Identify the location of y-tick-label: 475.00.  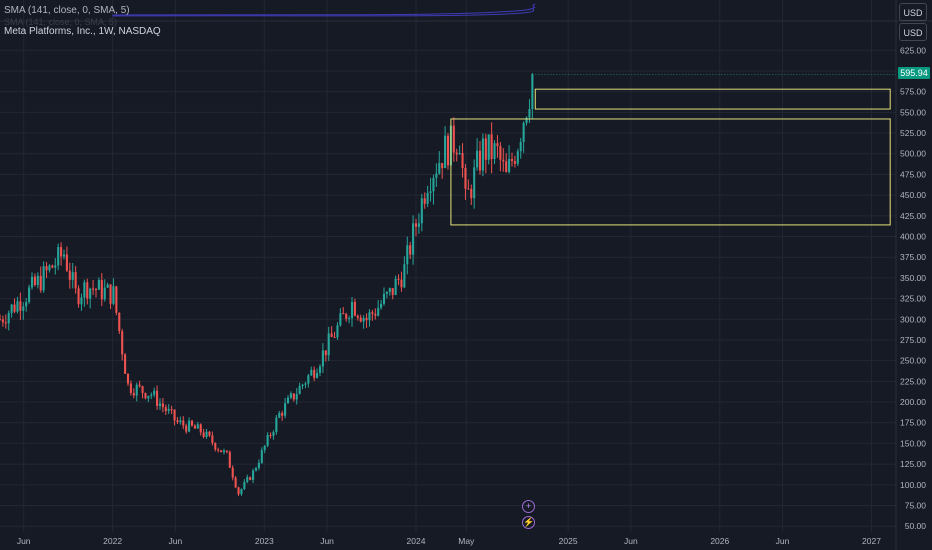
(913, 174).